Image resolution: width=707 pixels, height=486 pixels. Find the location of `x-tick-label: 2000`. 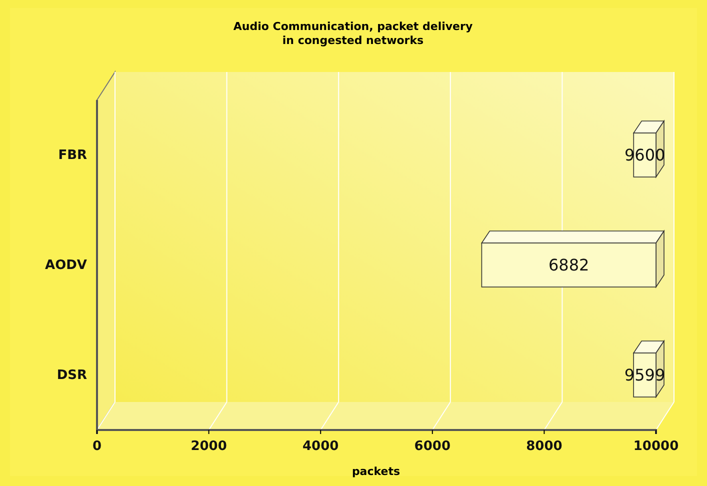

x-tick-label: 2000 is located at coordinates (208, 446).